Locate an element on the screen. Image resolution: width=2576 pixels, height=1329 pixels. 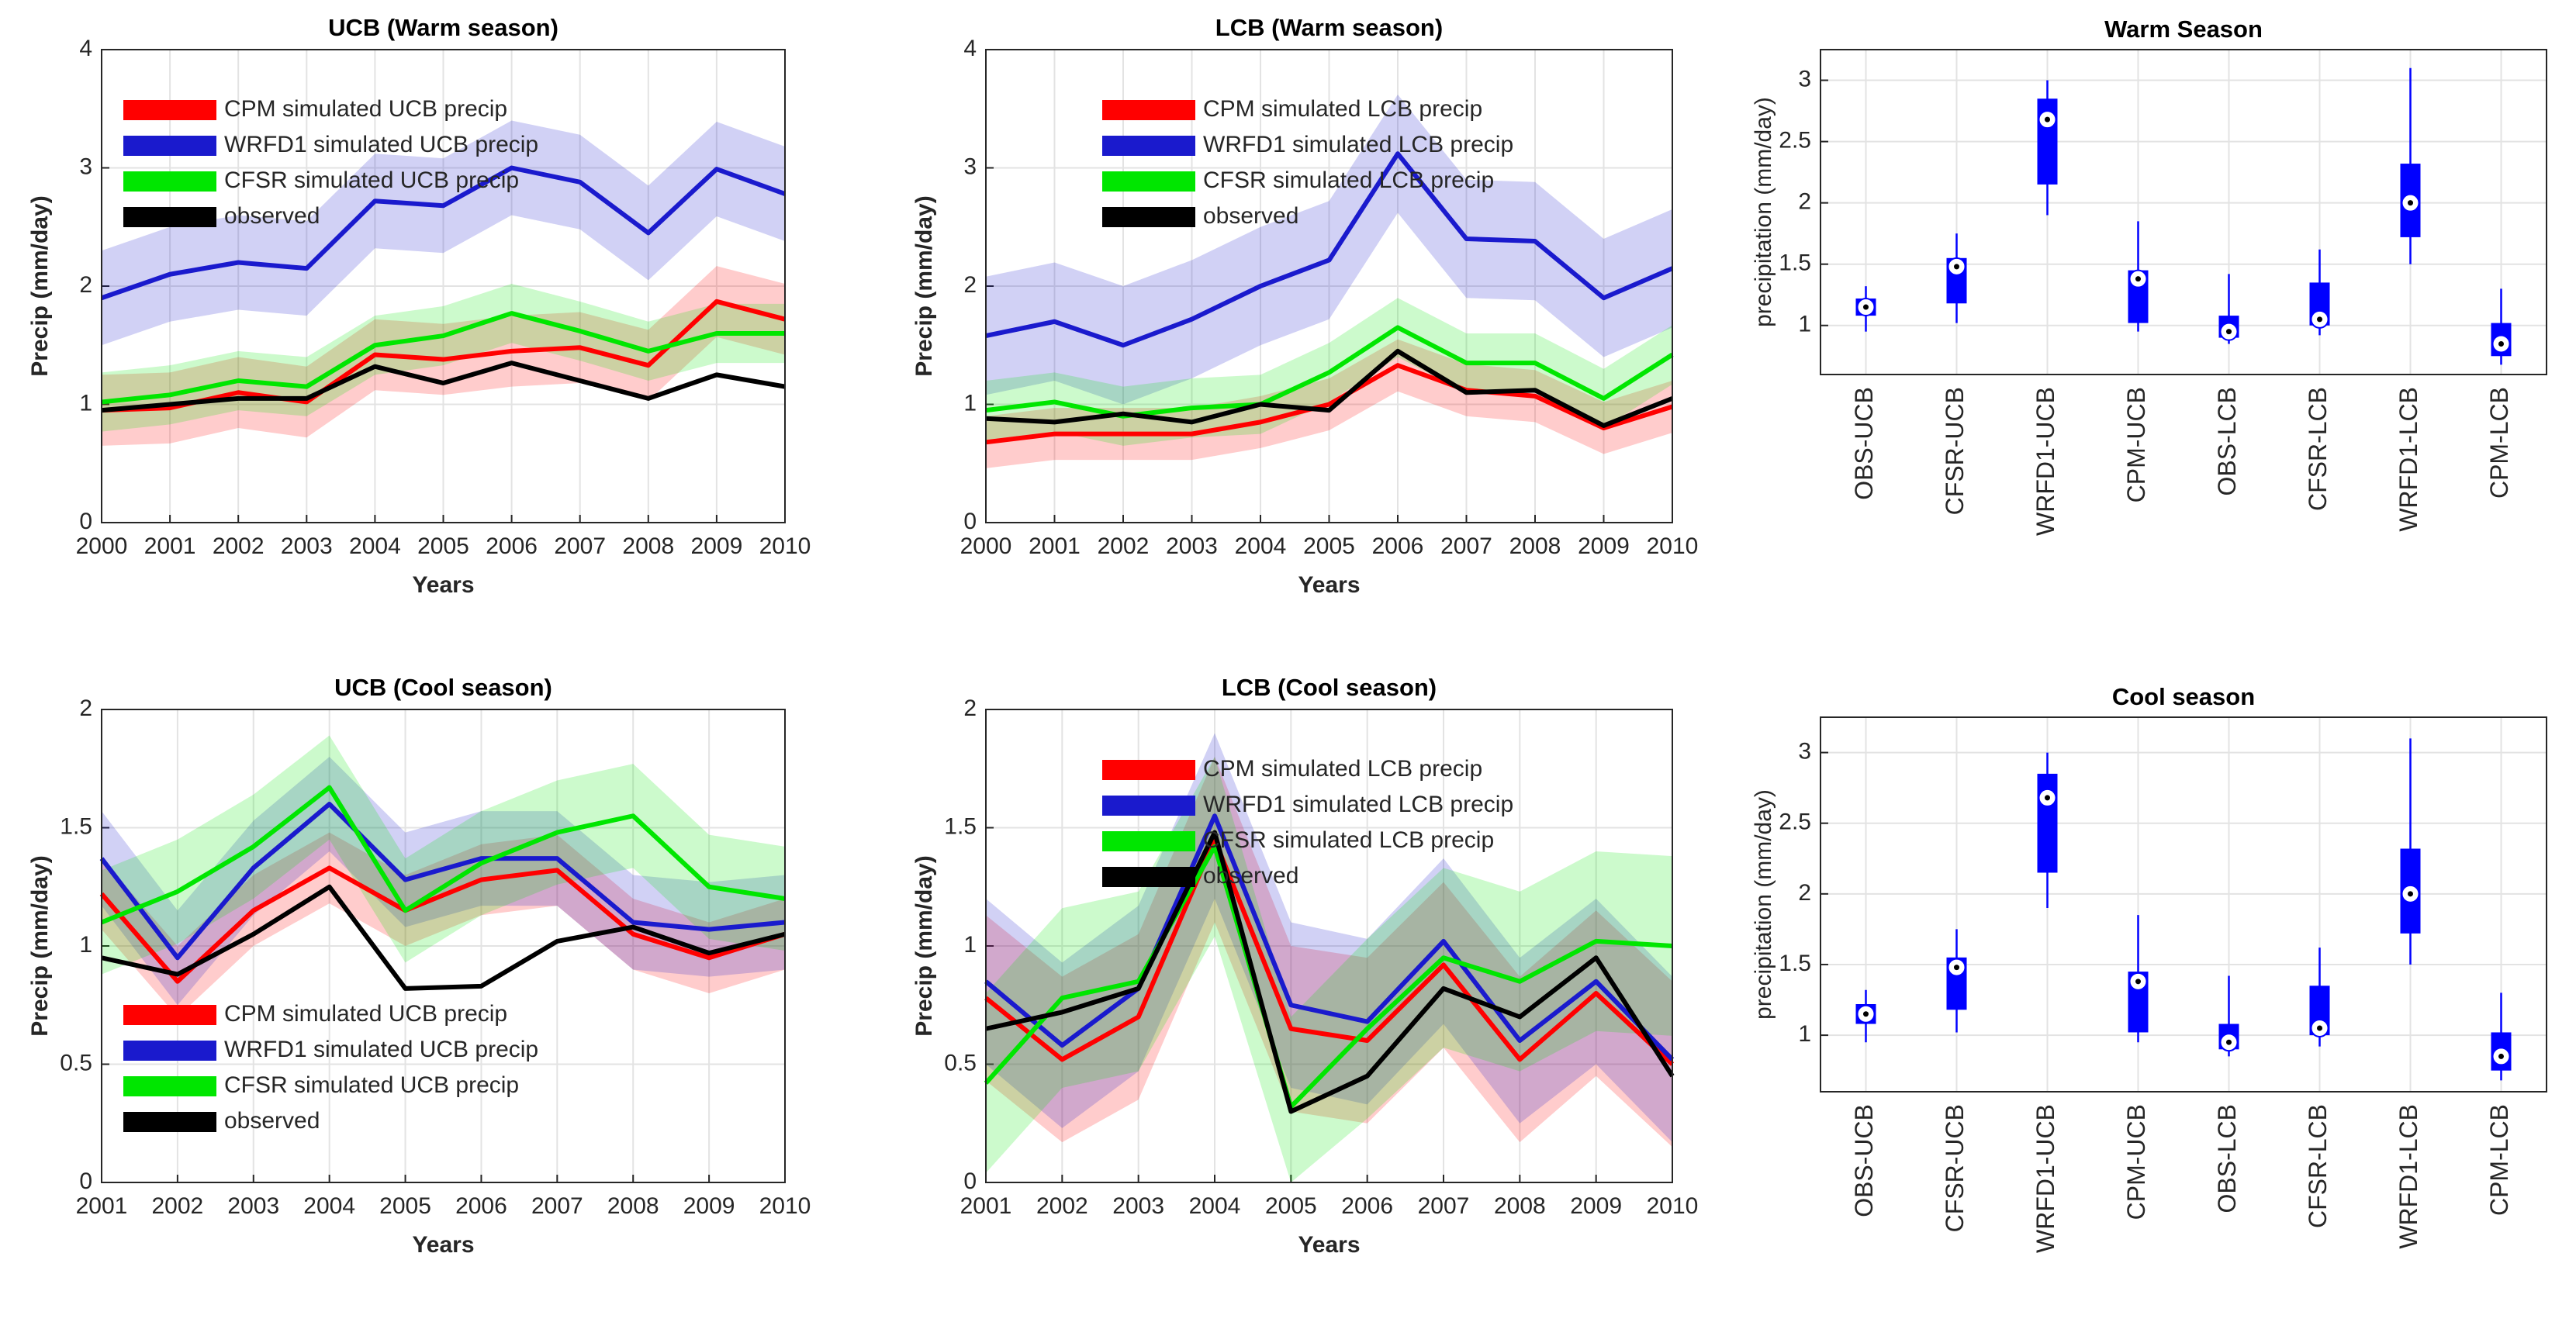
x-tick-label: OBS-LCB is located at coordinates (2227, 441).